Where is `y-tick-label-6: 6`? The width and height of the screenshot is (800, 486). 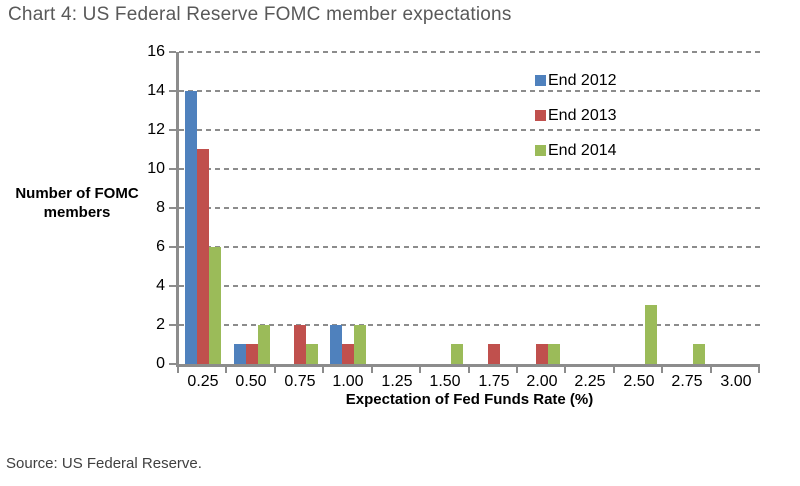
y-tick-label-6: 6 is located at coordinates (160, 246).